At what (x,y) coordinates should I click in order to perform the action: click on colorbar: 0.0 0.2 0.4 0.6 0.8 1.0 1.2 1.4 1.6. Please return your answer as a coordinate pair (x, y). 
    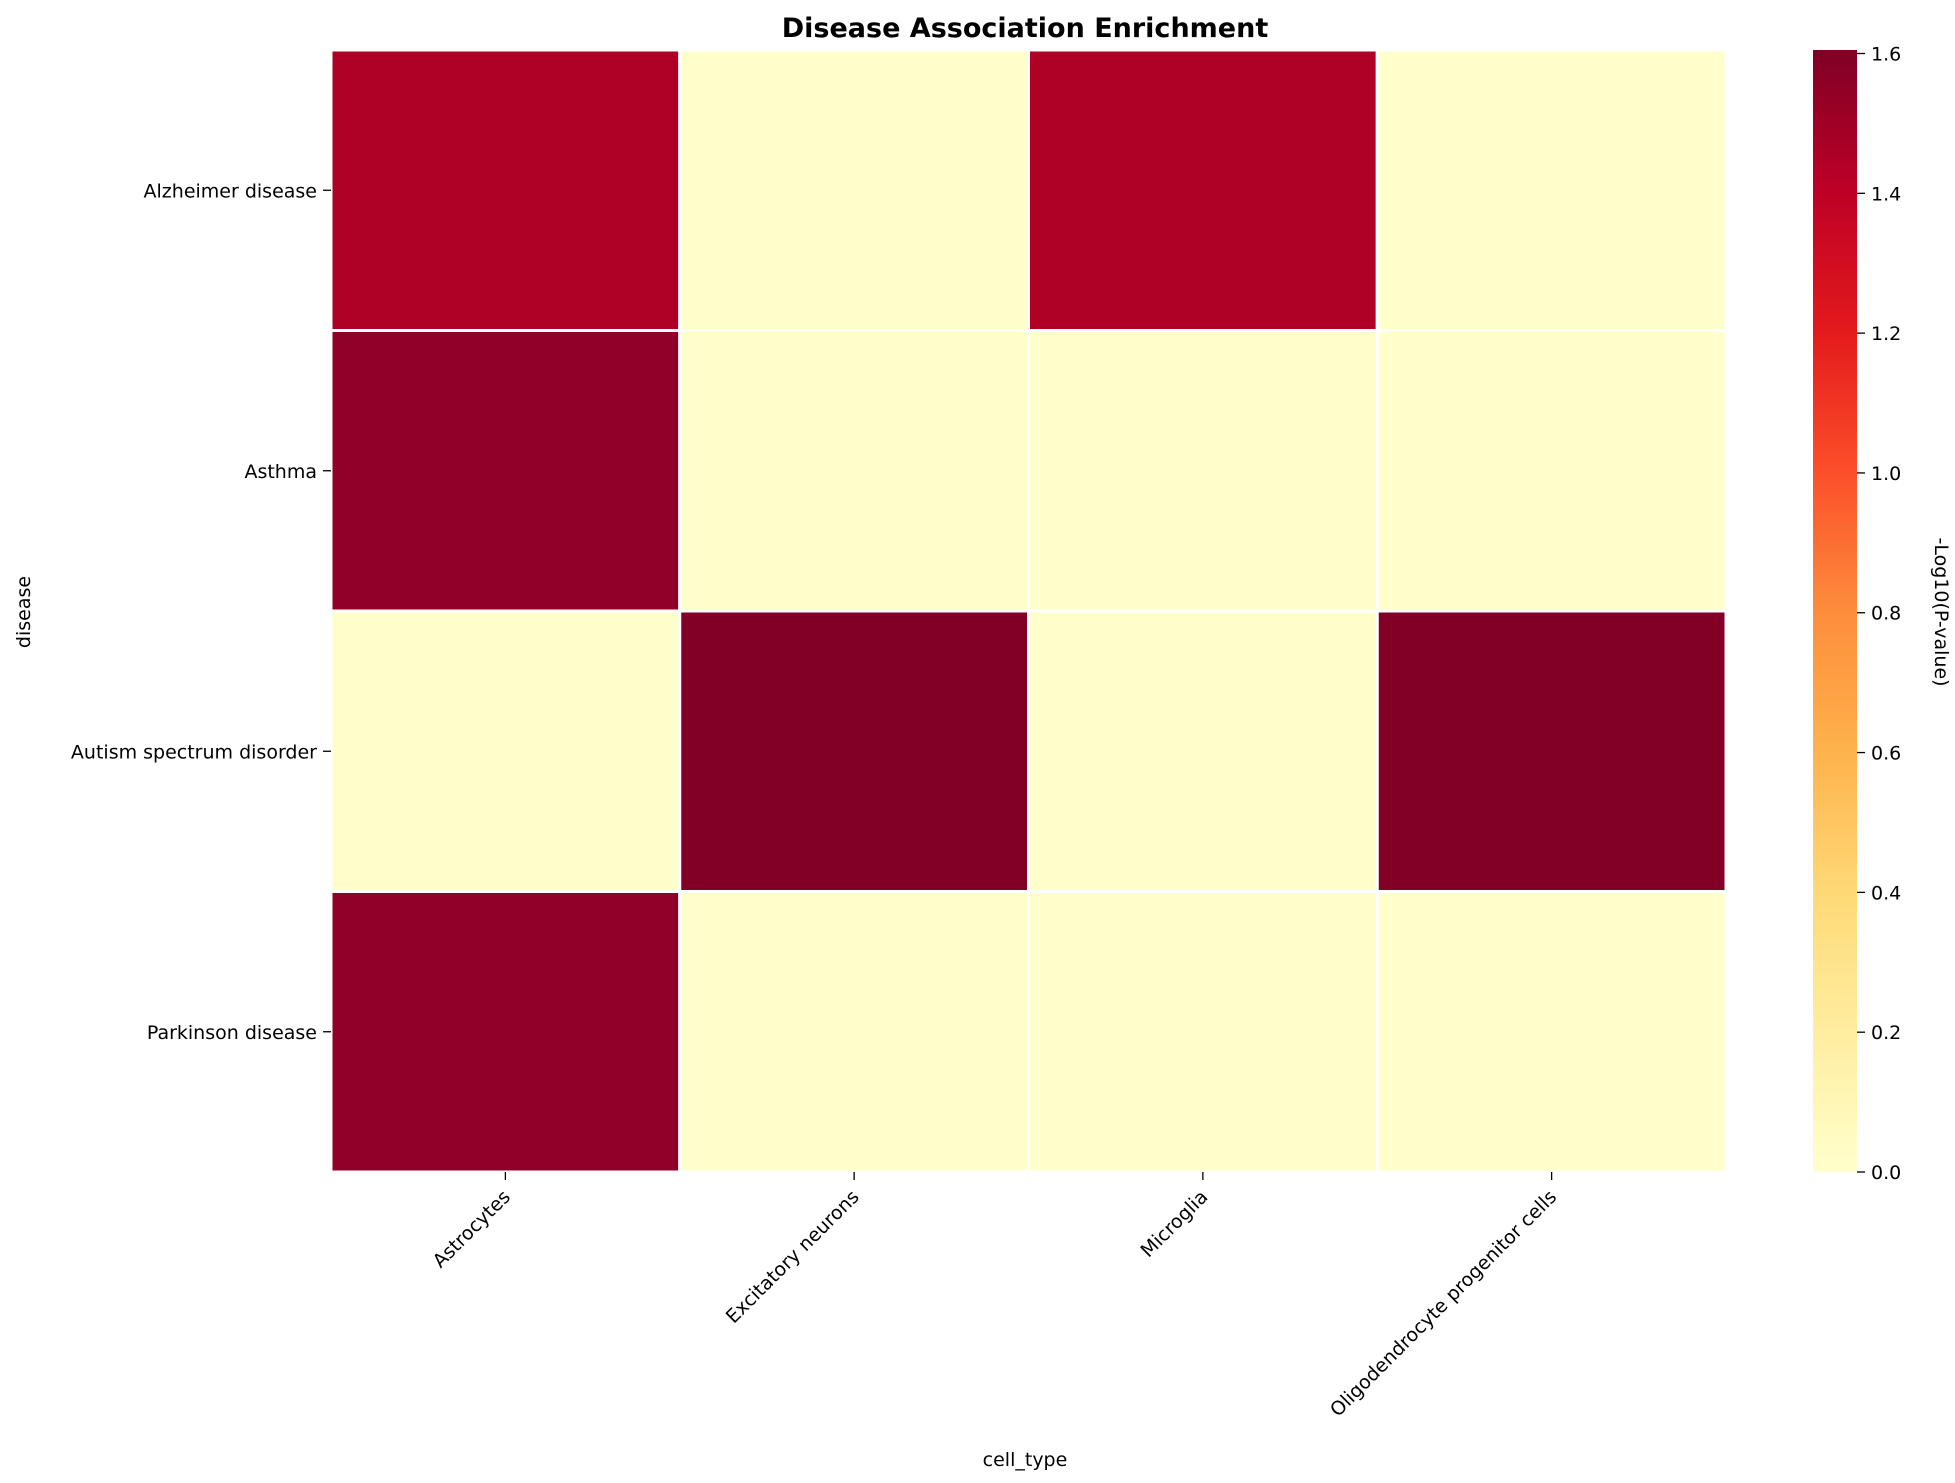
    Looking at the image, I should click on (1857, 613).